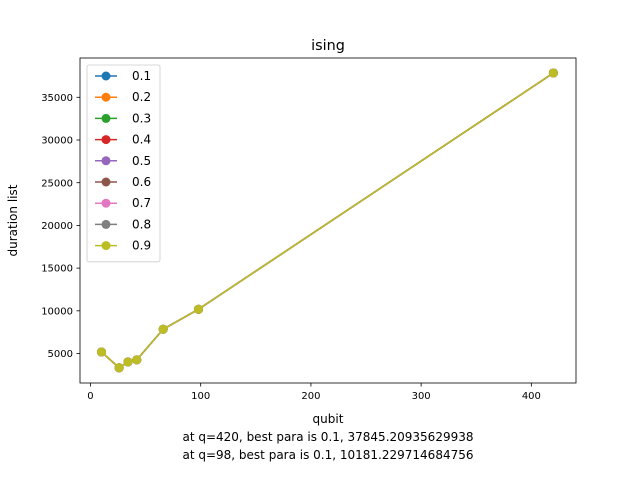 This screenshot has width=640, height=480. Describe the element at coordinates (310, 396) in the screenshot. I see `x-tick-label: 200` at that location.